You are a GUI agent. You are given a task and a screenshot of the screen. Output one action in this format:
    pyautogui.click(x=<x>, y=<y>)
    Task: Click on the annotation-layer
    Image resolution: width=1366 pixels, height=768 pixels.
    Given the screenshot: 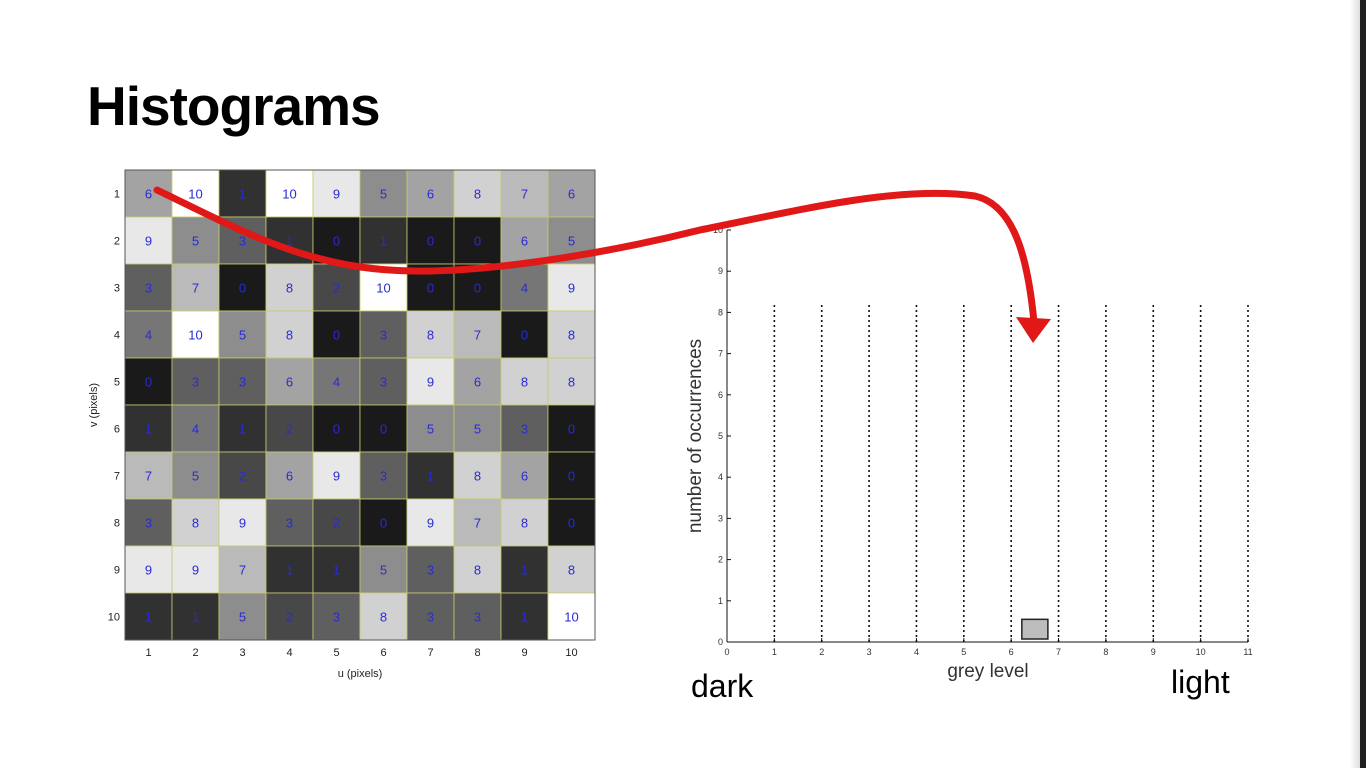 What is the action you would take?
    pyautogui.click(x=602, y=264)
    